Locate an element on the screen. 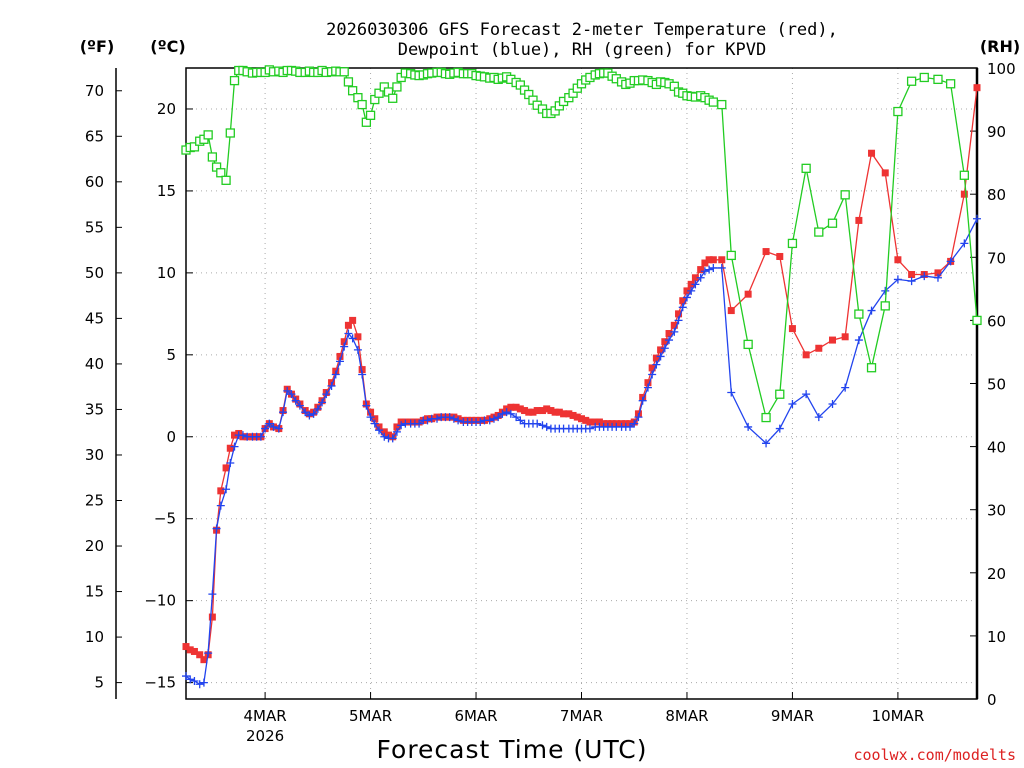 The height and width of the screenshot is (768, 1024). fahrenheit-tick-label: 65 is located at coordinates (94, 136).